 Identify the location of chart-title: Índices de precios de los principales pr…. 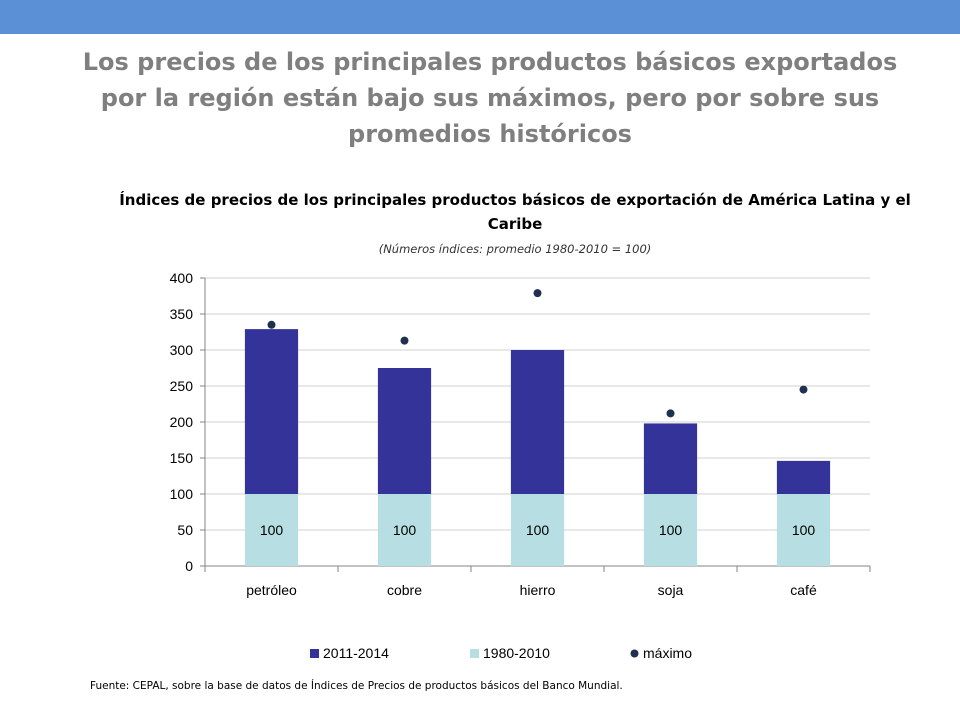
(515, 212).